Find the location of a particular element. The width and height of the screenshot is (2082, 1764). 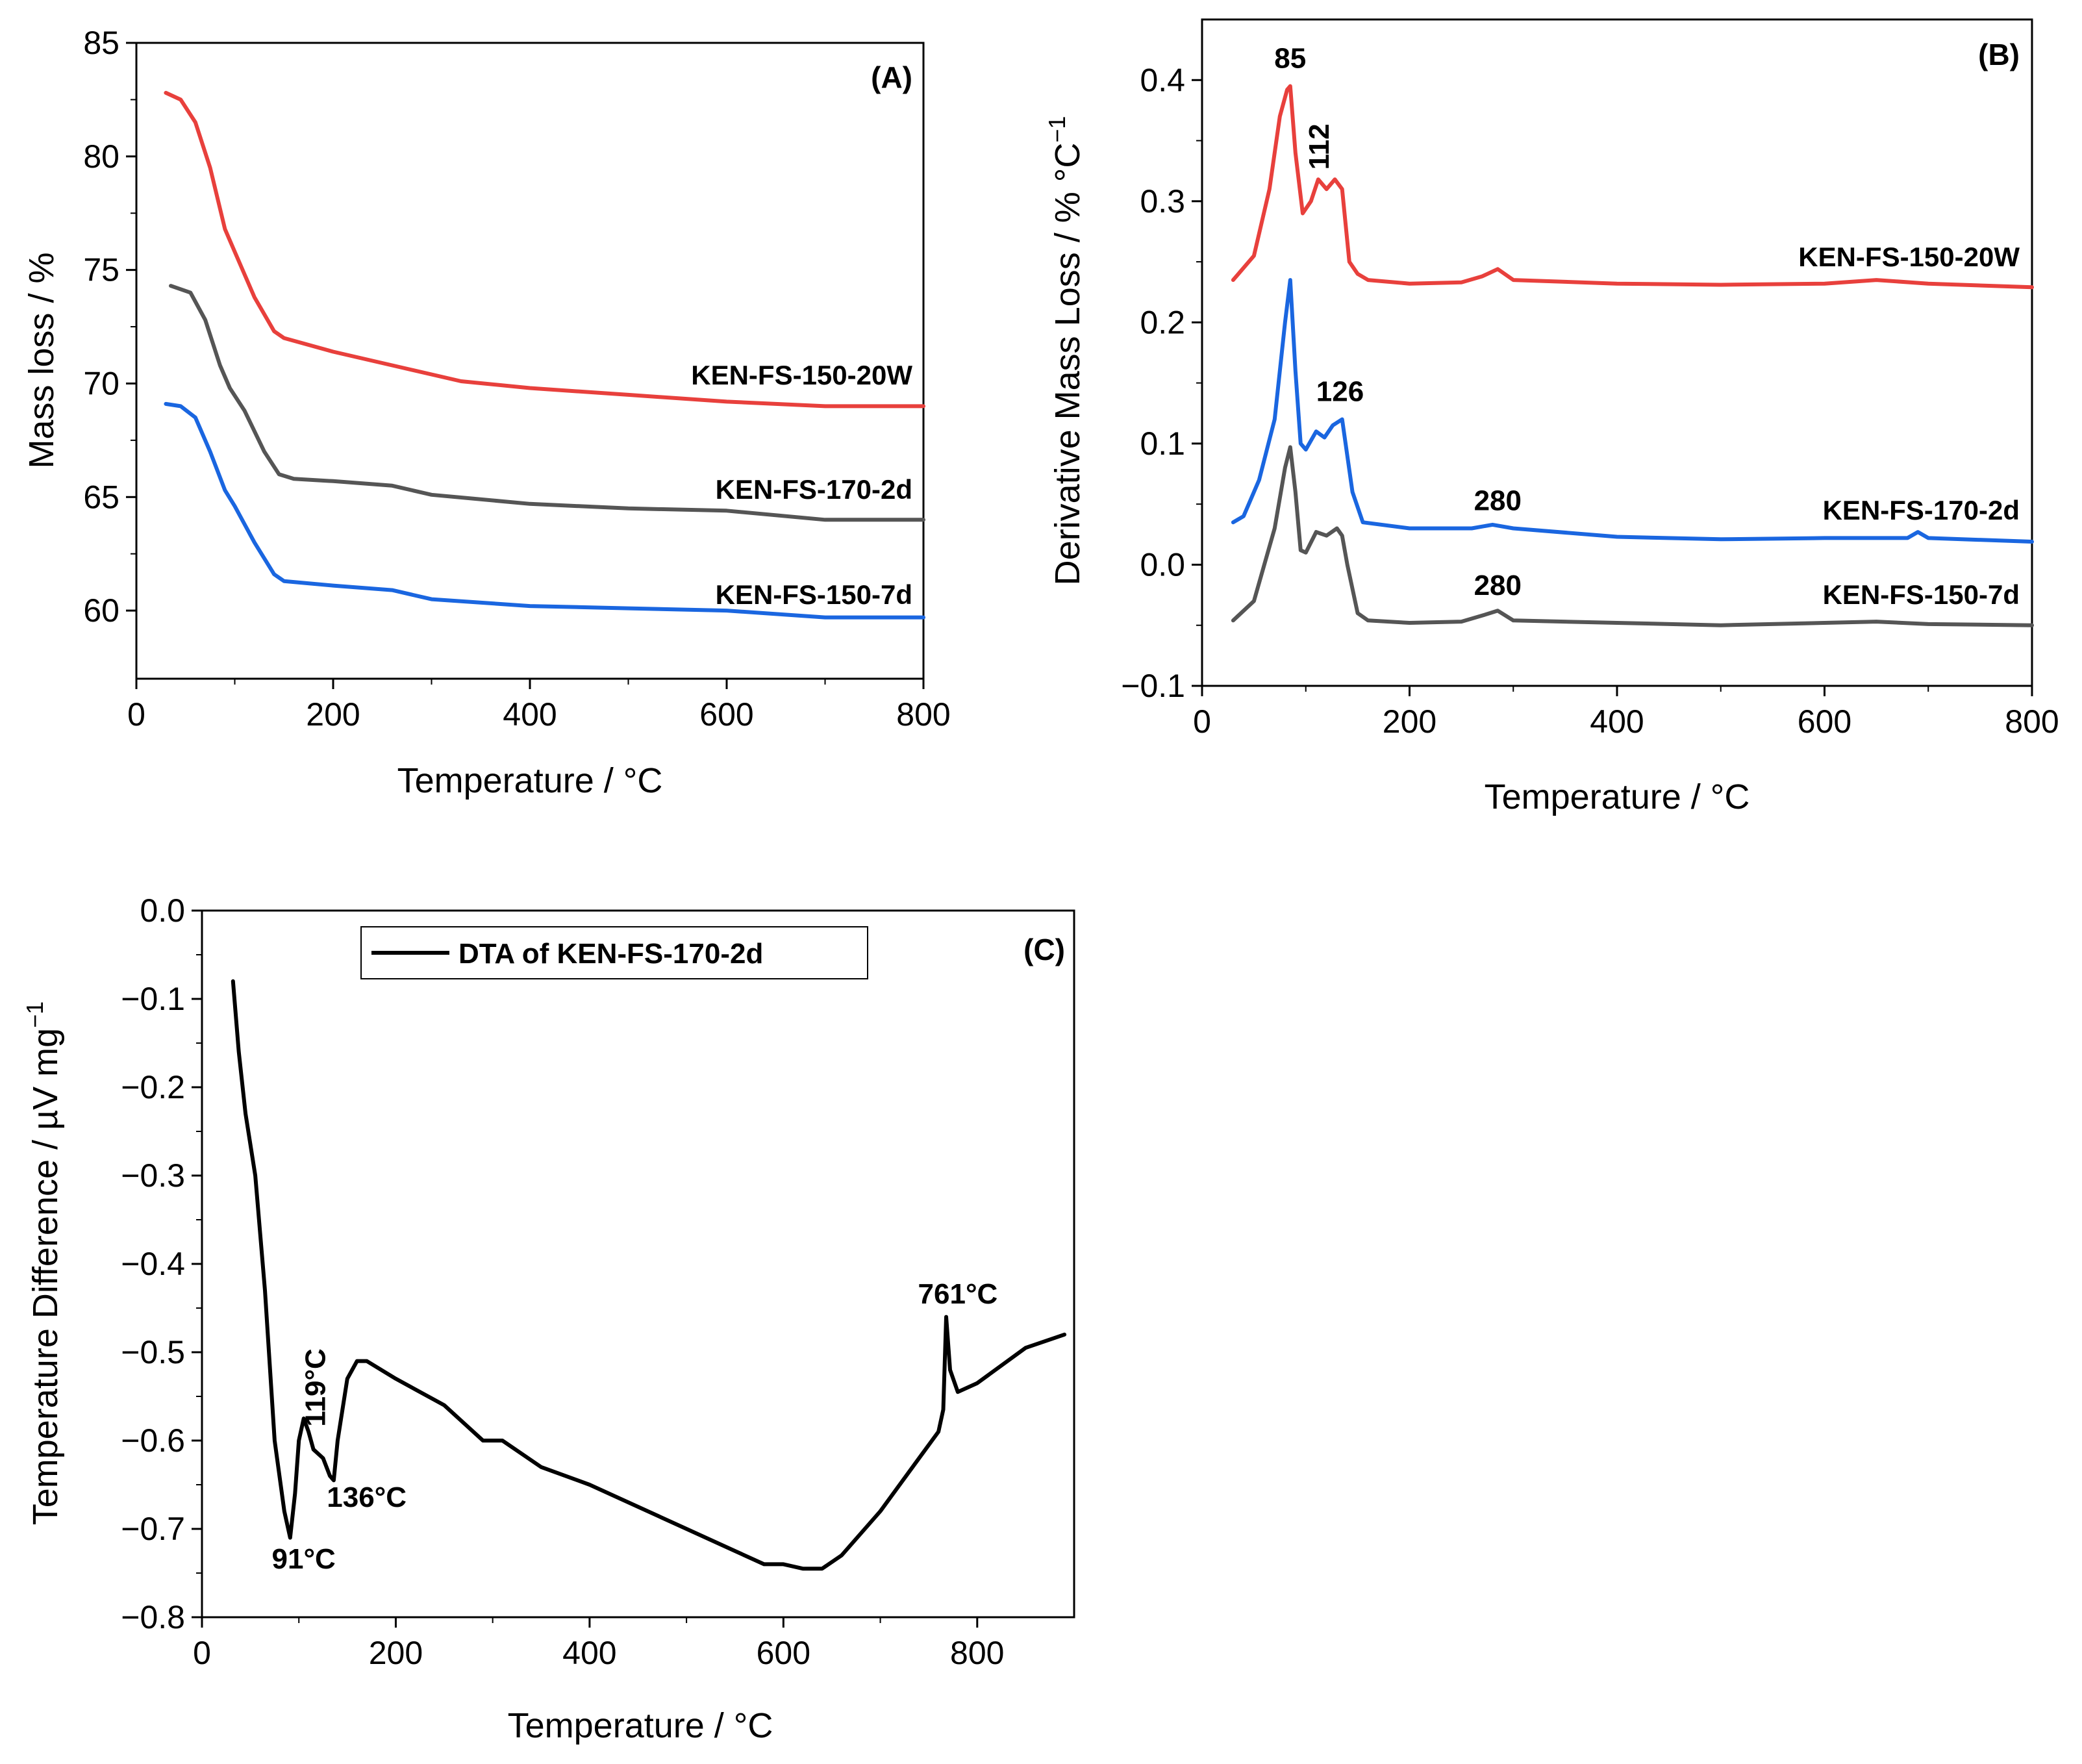

panel-c-y-tick-label: −0.2 is located at coordinates (153, 1087).